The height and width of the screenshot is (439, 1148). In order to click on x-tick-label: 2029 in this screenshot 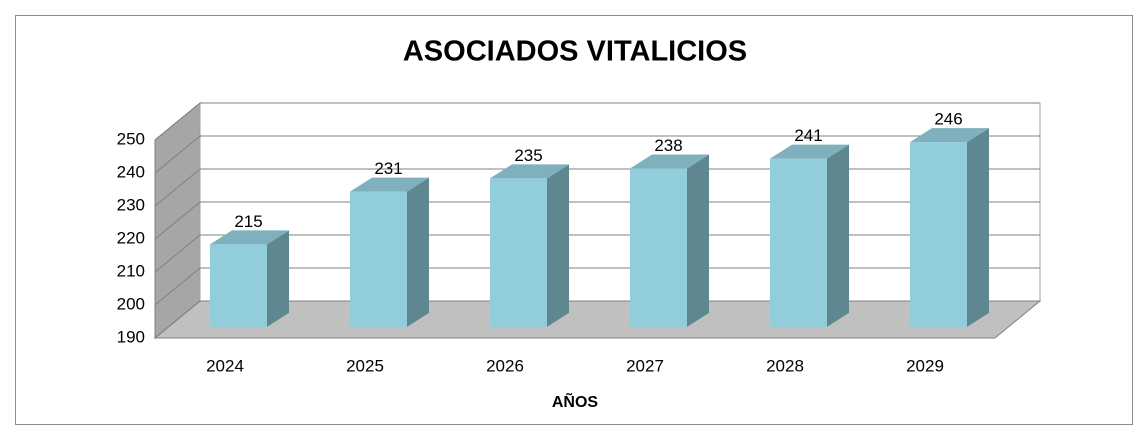, I will do `click(925, 365)`.